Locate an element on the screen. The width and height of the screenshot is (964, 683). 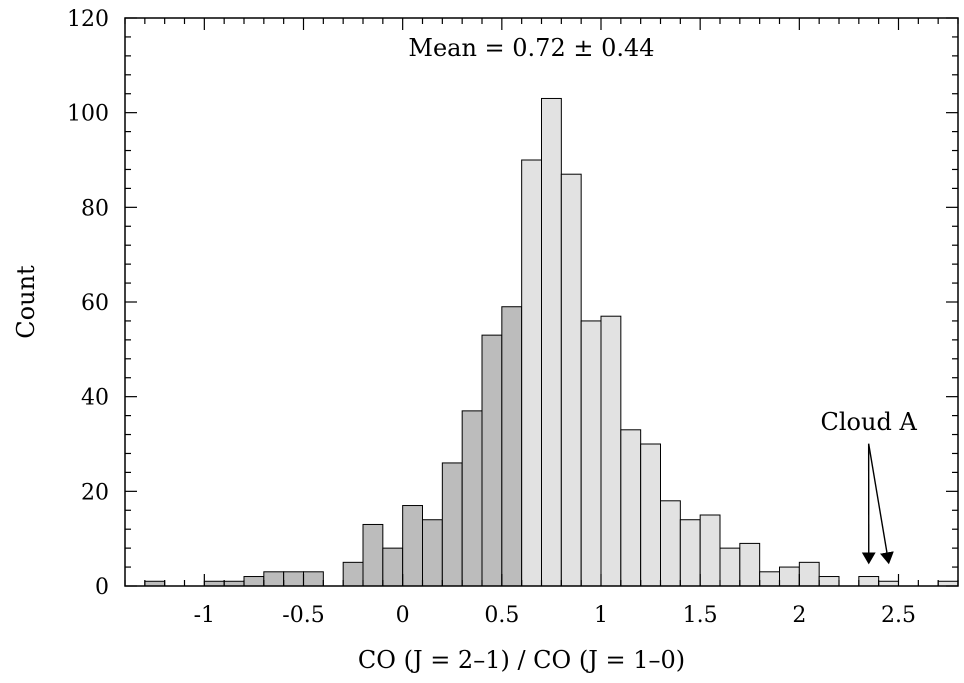
mean-annotation: Mean = 0.72 ± 0.44 is located at coordinates (531, 48).